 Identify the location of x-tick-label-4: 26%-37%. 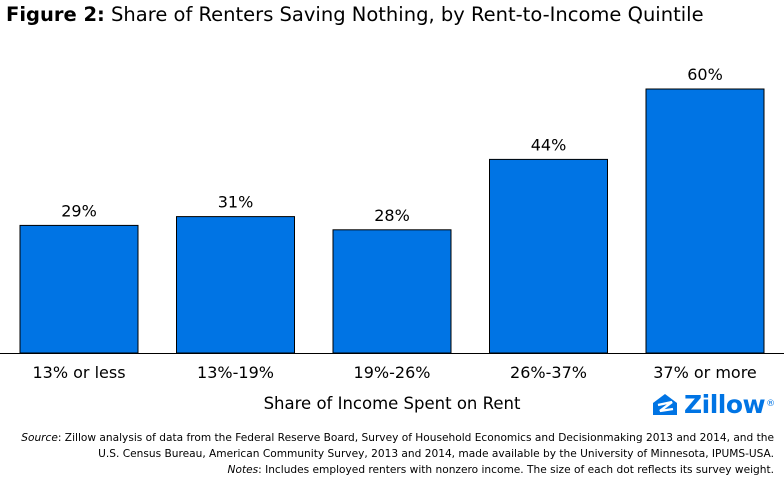
(548, 372).